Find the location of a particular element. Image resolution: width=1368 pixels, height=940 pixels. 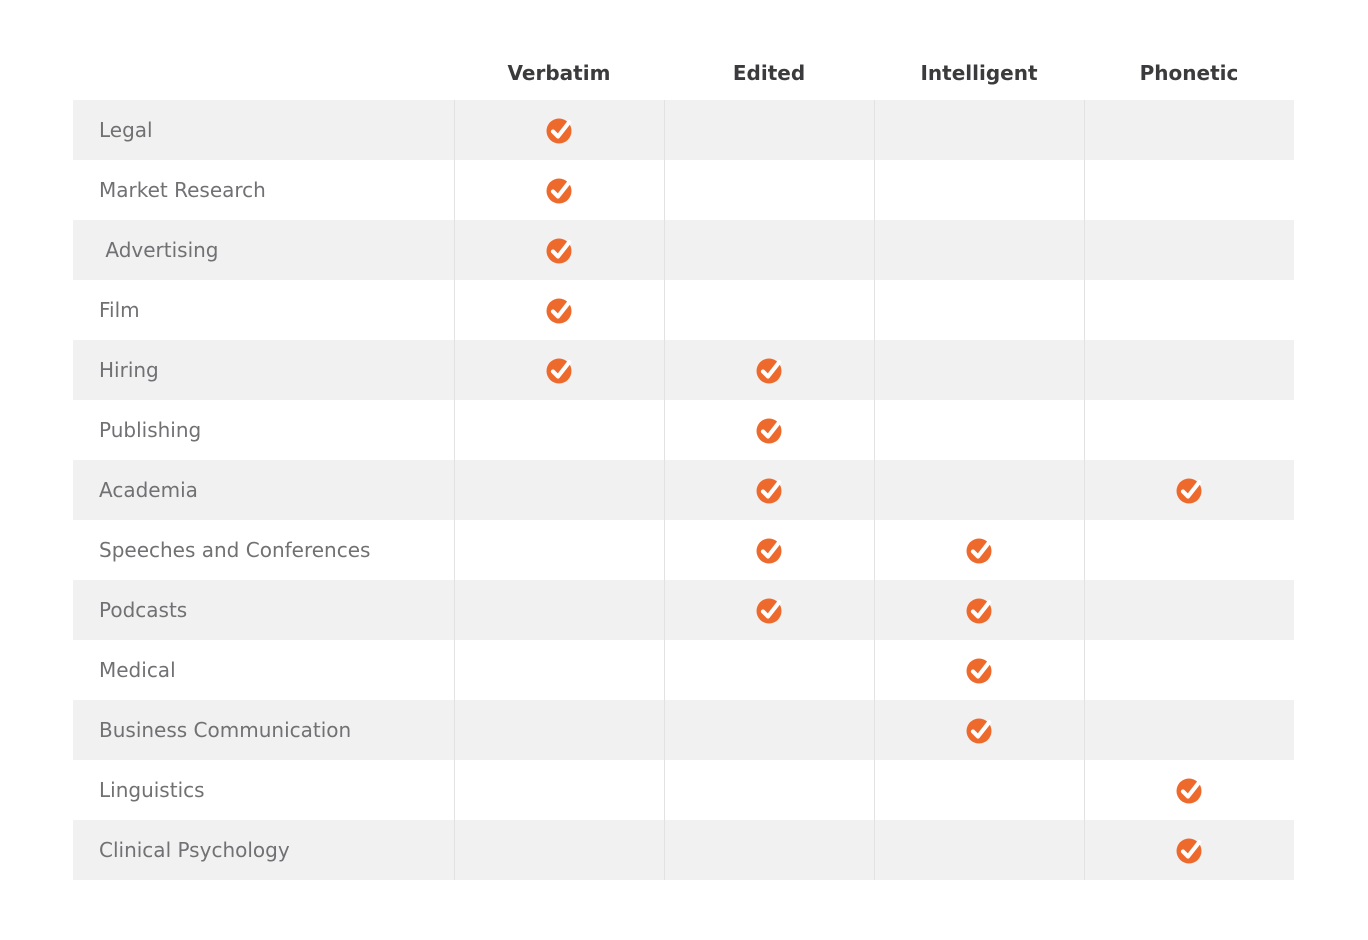

table-row: Hiring is located at coordinates (683, 370).